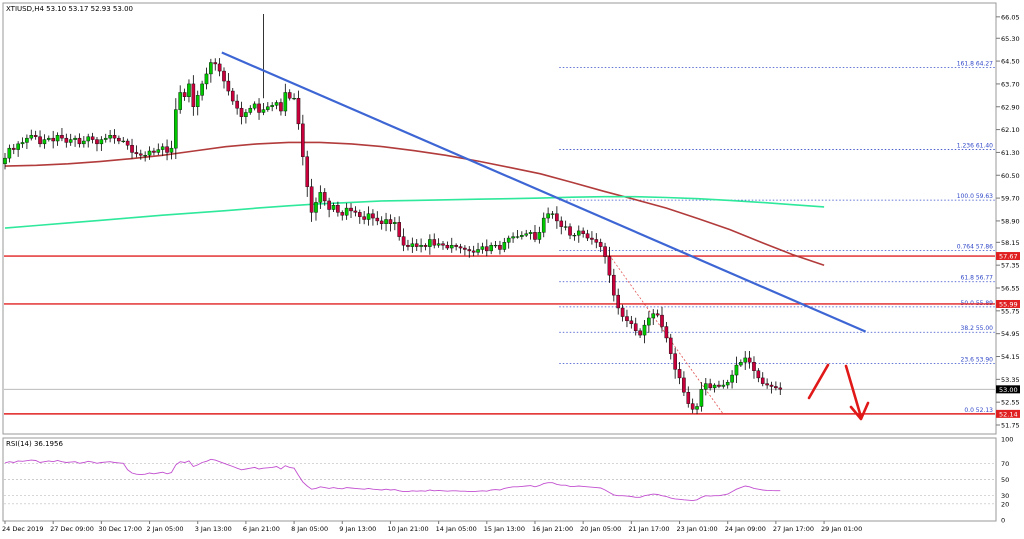 This screenshot has width=1024, height=539. What do you see at coordinates (414, 212) in the screenshot?
I see `moving-average-fast` at bounding box center [414, 212].